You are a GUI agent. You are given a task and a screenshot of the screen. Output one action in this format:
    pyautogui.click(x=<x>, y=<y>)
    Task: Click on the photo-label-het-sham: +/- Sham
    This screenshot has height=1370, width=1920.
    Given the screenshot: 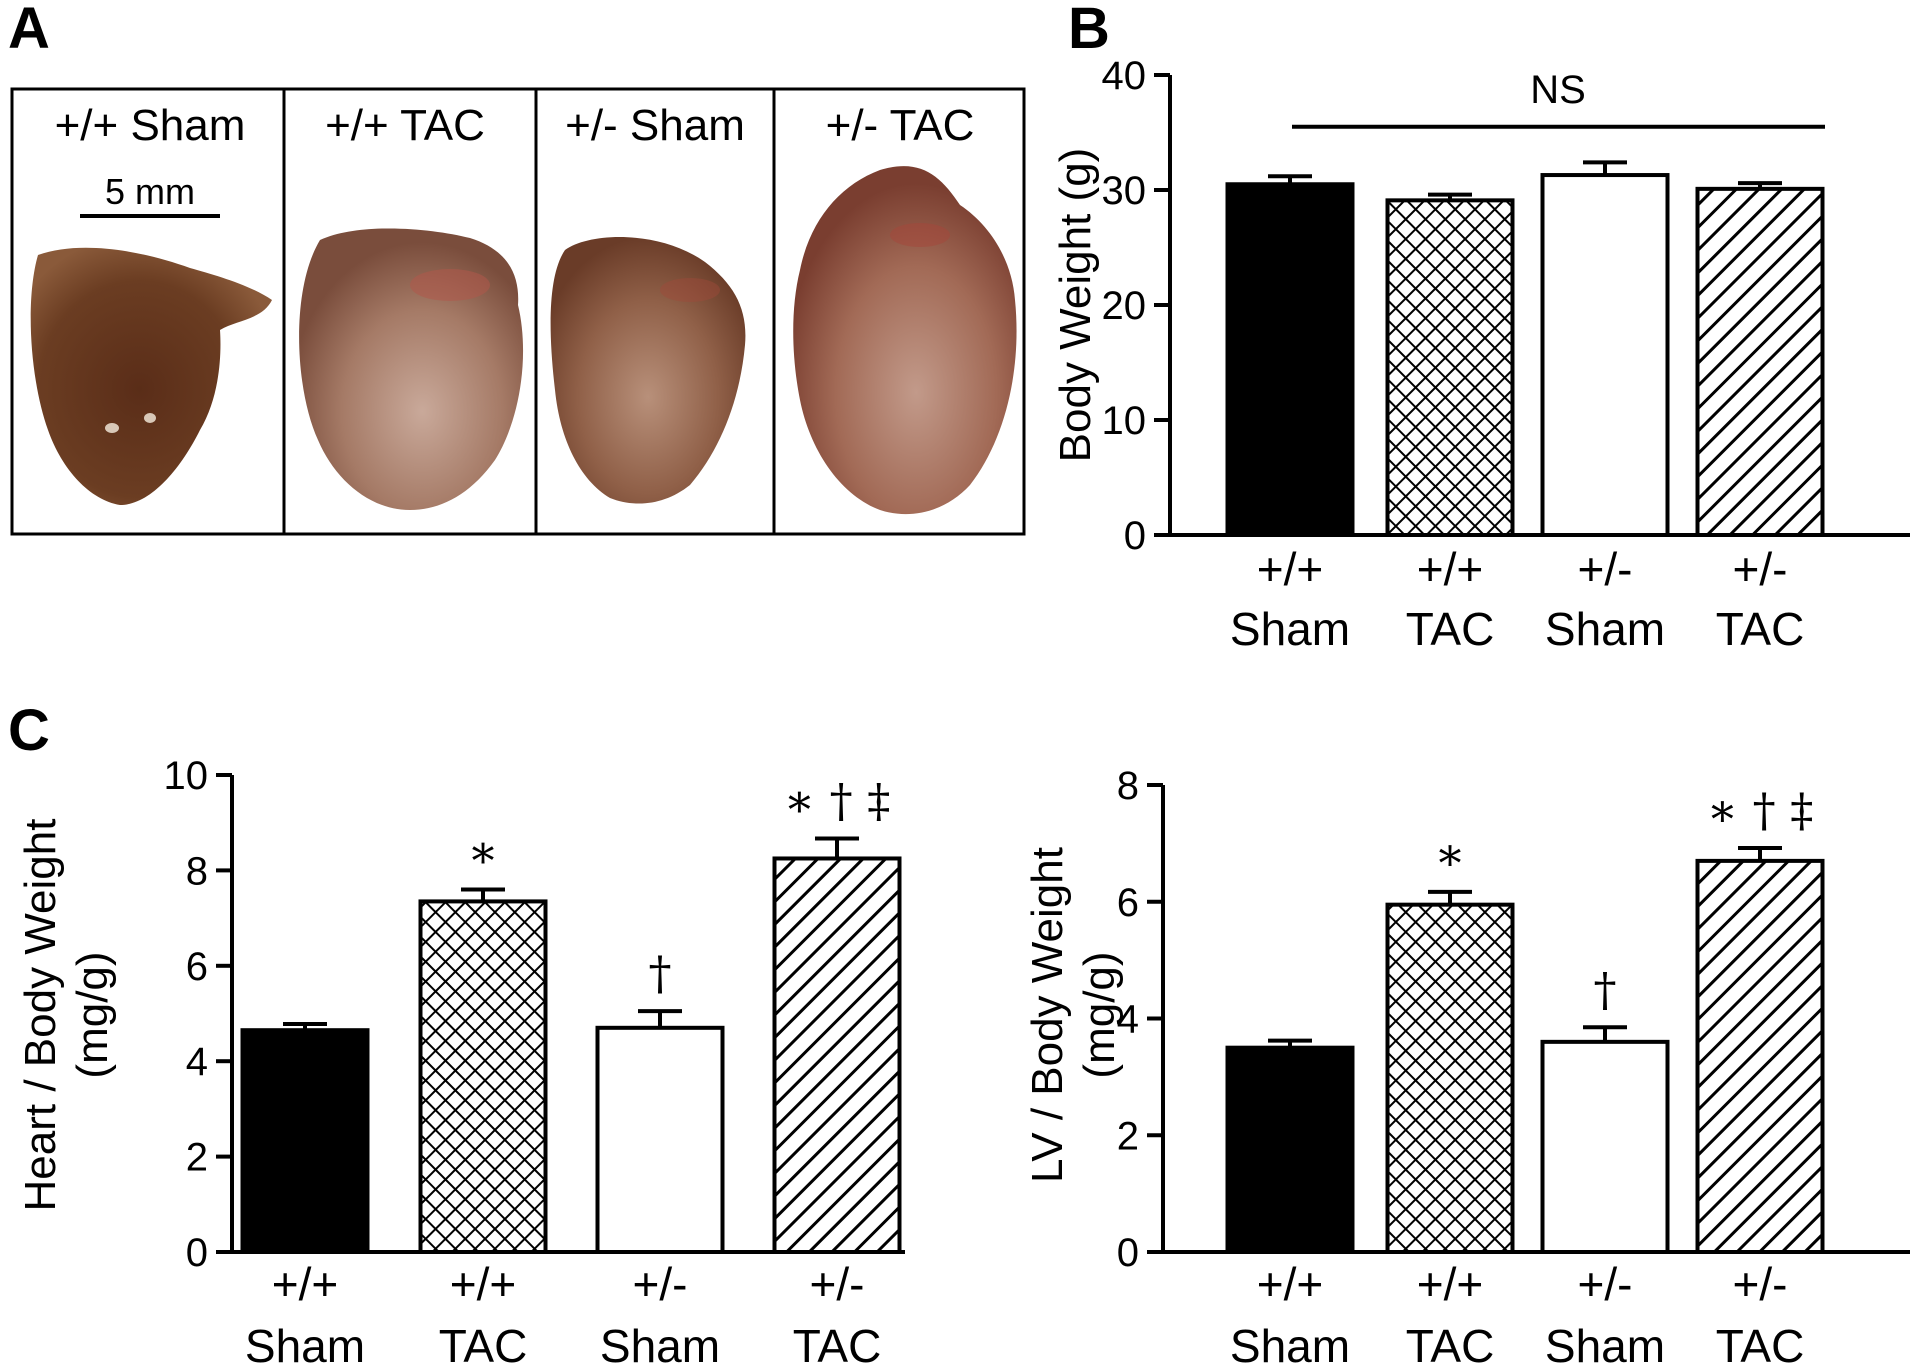 What is the action you would take?
    pyautogui.click(x=655, y=125)
    